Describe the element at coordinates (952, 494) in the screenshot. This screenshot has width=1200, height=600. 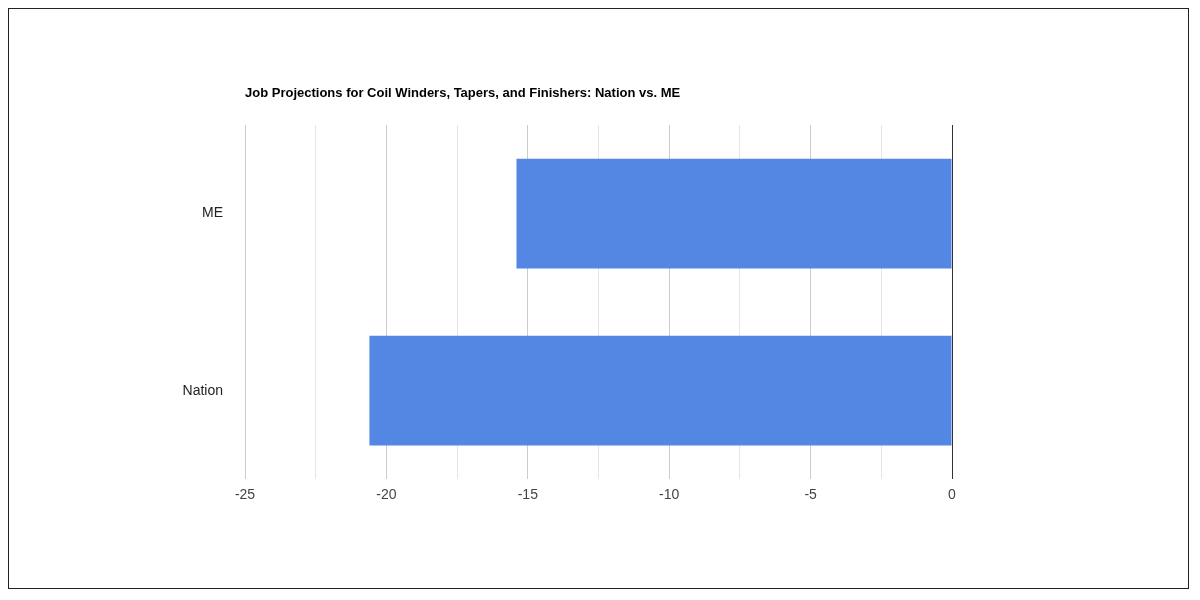
I see `x-tick-label: 0` at that location.